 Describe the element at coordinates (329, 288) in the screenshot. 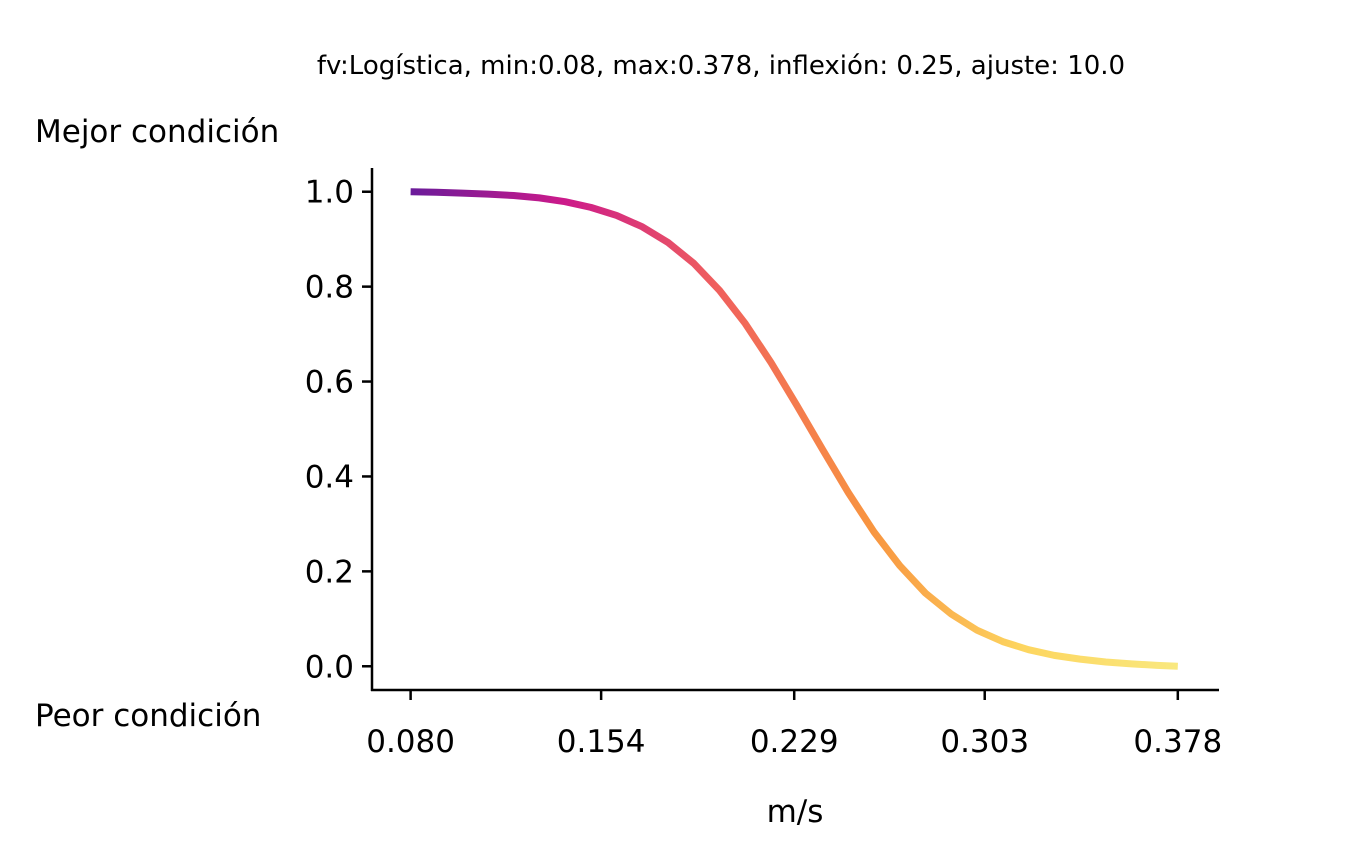

I see `y-tick-label: 0.8` at that location.